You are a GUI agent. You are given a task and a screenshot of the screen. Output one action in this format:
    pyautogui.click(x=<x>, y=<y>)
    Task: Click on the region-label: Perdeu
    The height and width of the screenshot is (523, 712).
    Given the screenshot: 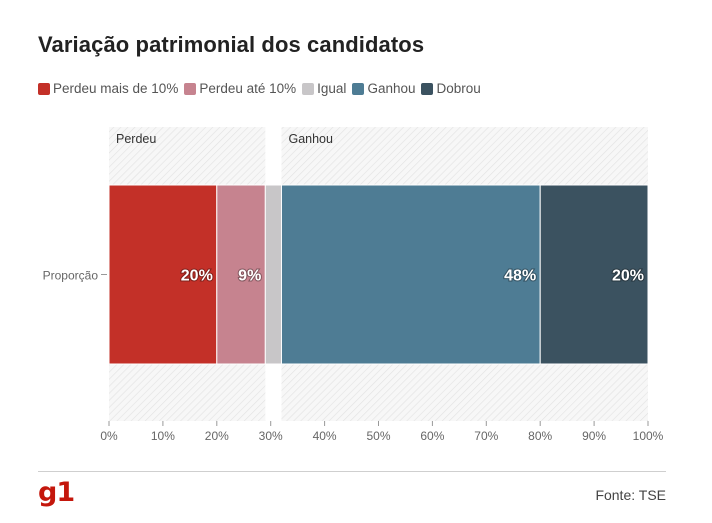 What is the action you would take?
    pyautogui.click(x=136, y=139)
    